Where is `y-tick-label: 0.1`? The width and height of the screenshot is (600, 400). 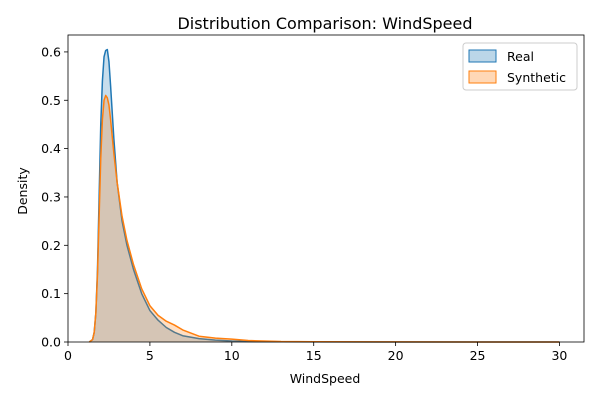 y-tick-label: 0.1 is located at coordinates (51, 293).